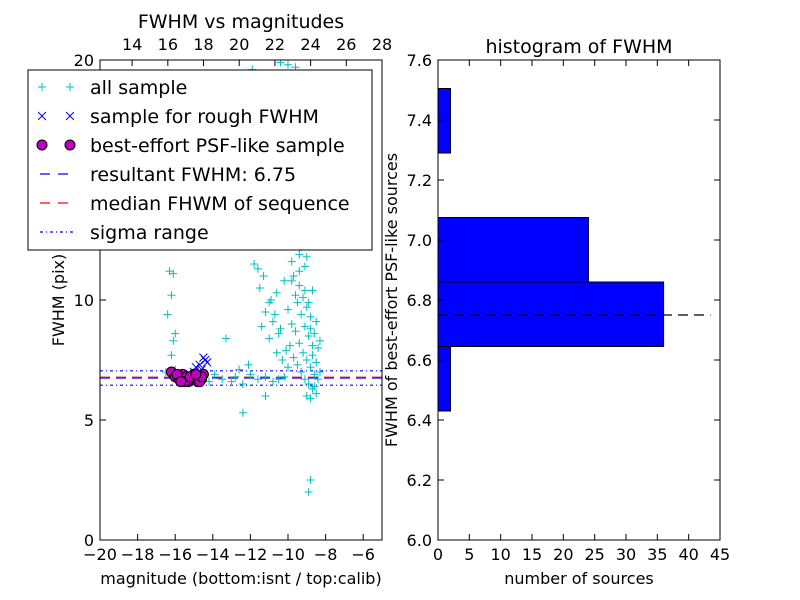  I want to click on histogram-ytick-label: 6.8, so click(419, 300).